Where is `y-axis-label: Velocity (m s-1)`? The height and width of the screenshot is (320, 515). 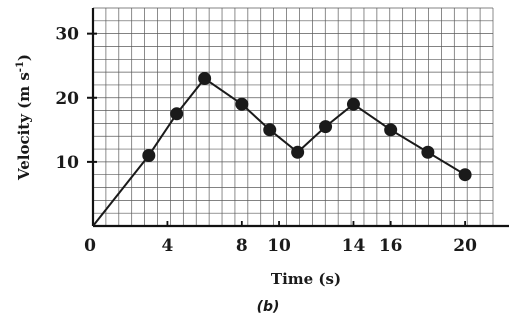
y-axis-label: Velocity (m s-1) is located at coordinates (24, 117).